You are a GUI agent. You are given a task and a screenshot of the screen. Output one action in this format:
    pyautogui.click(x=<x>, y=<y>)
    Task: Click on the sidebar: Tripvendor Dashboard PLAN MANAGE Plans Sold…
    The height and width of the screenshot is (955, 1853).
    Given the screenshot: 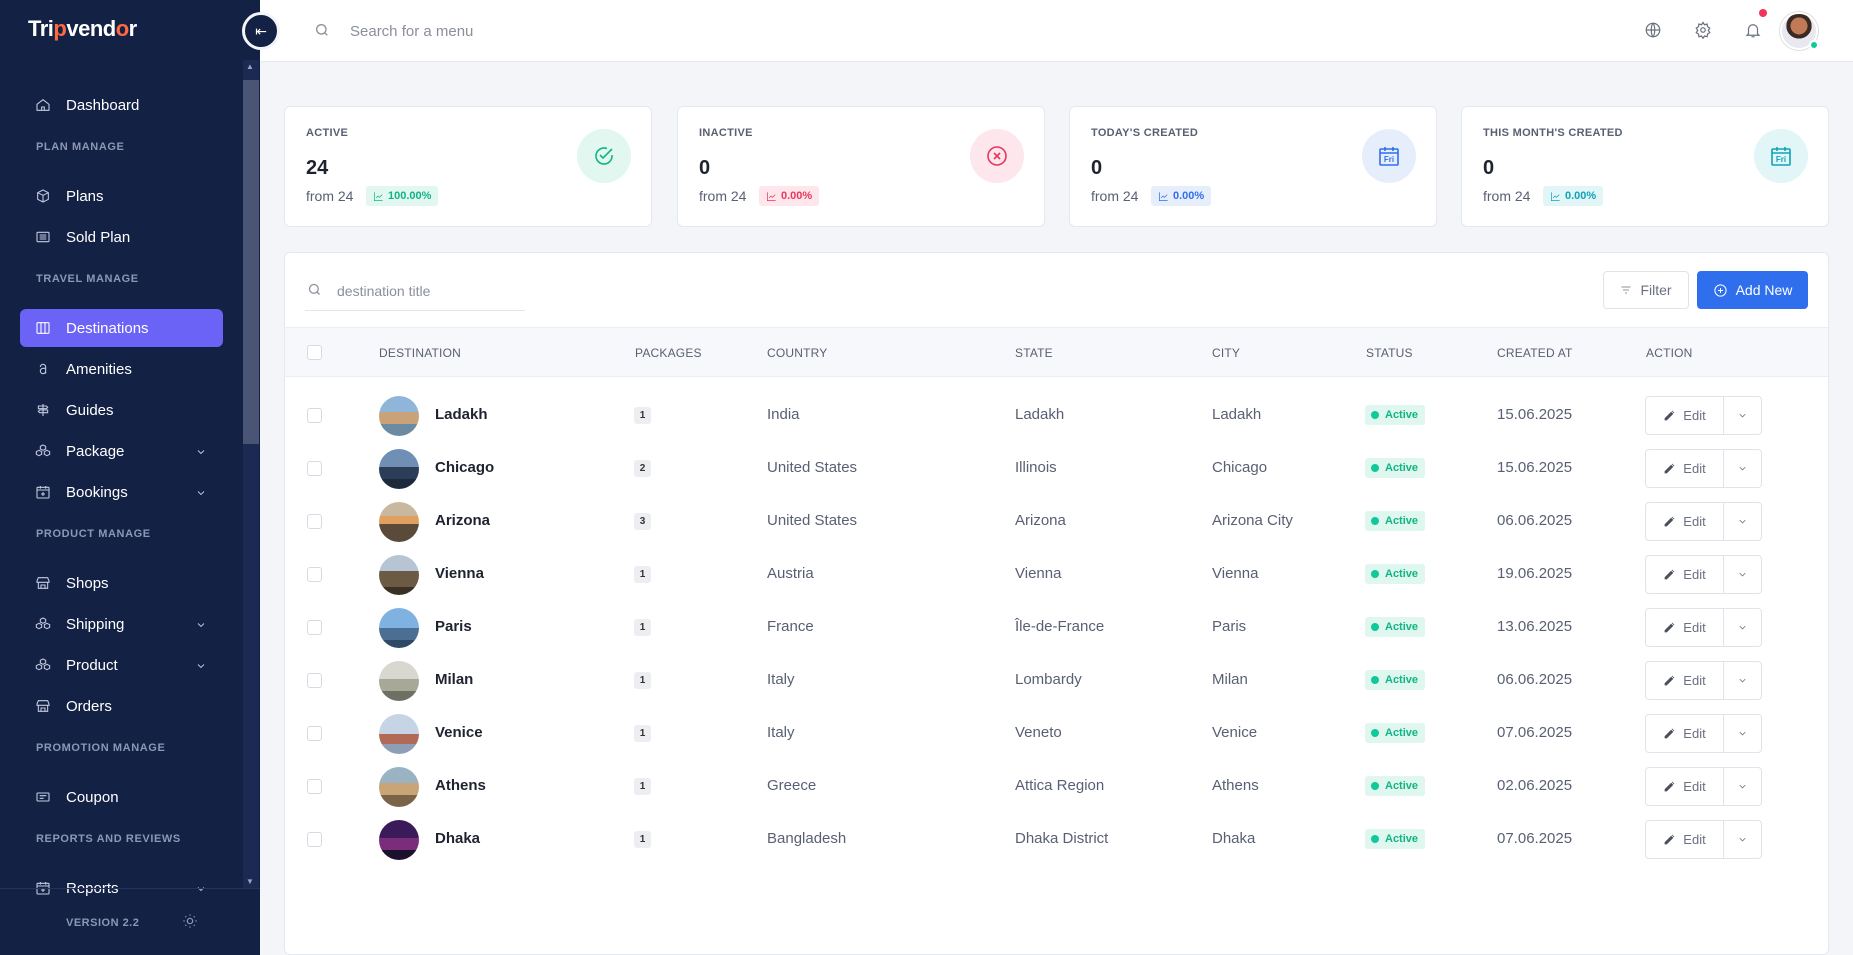 What is the action you would take?
    pyautogui.click(x=130, y=477)
    